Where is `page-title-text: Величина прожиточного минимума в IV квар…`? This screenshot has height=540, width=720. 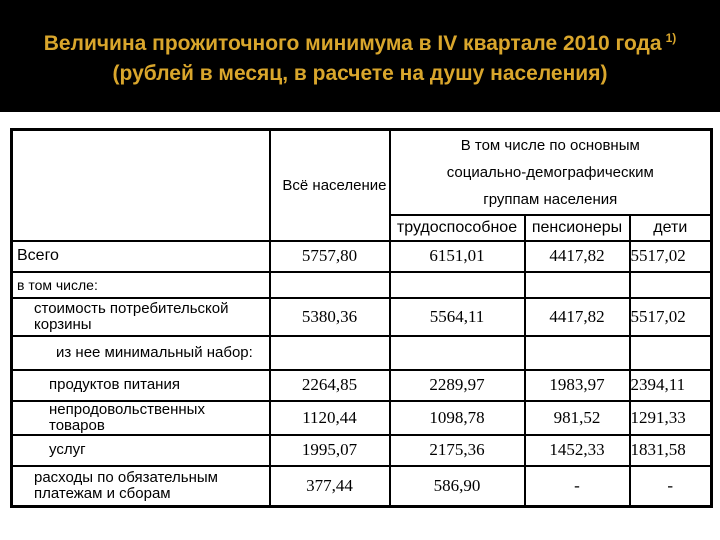 page-title-text: Величина прожиточного минимума в IV квар… is located at coordinates (352, 43).